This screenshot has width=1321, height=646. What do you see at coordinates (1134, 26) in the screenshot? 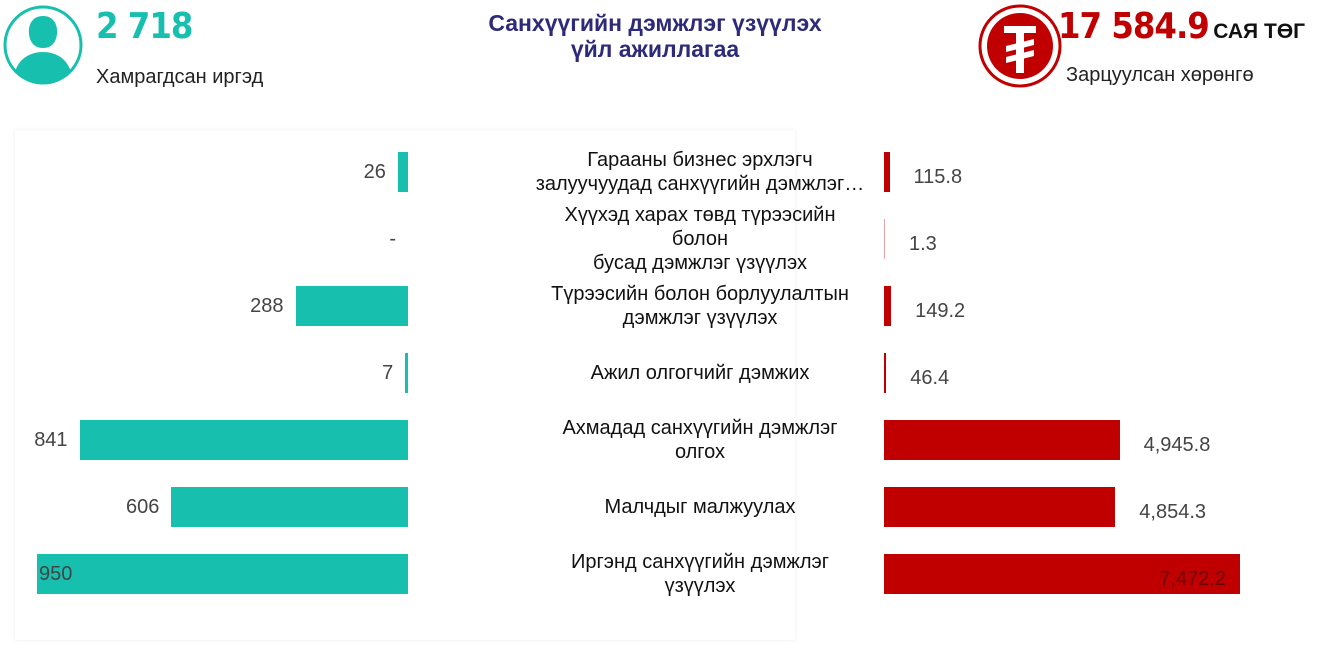
I see `money-value: 17 584.9` at bounding box center [1134, 26].